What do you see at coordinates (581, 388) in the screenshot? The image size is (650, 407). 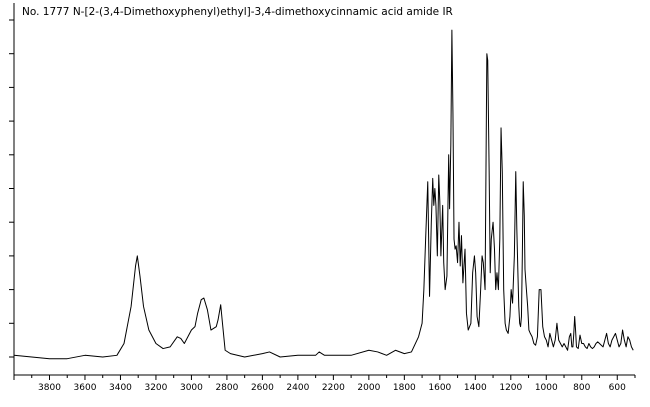 I see `x-tick-label: 800` at bounding box center [581, 388].